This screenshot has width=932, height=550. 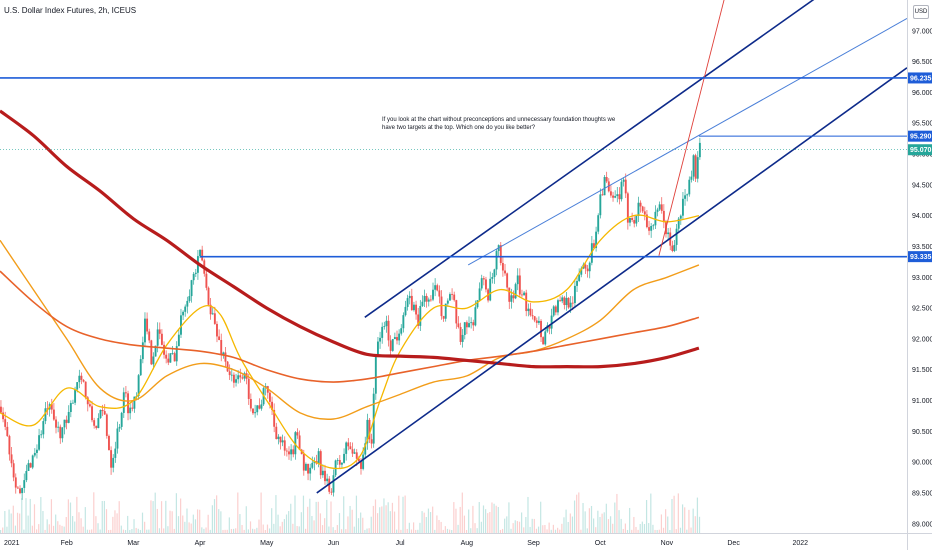 I want to click on currency-button: USD, so click(x=921, y=12).